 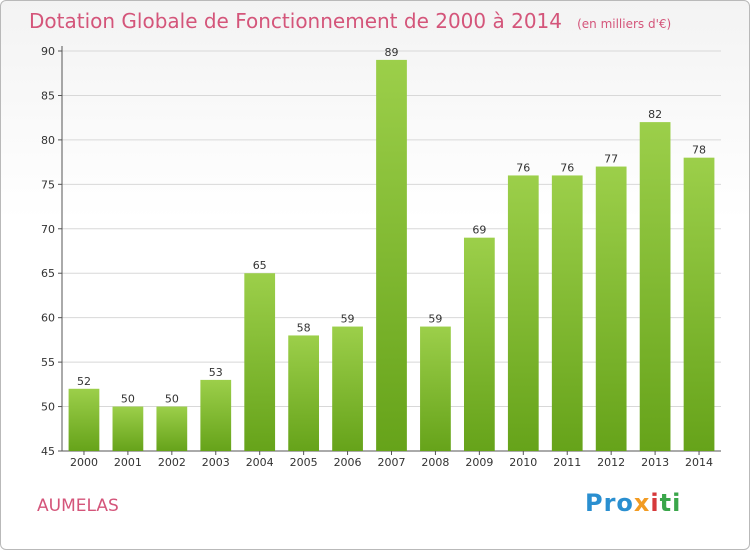 I want to click on value-label-2003: 53, so click(x=216, y=372).